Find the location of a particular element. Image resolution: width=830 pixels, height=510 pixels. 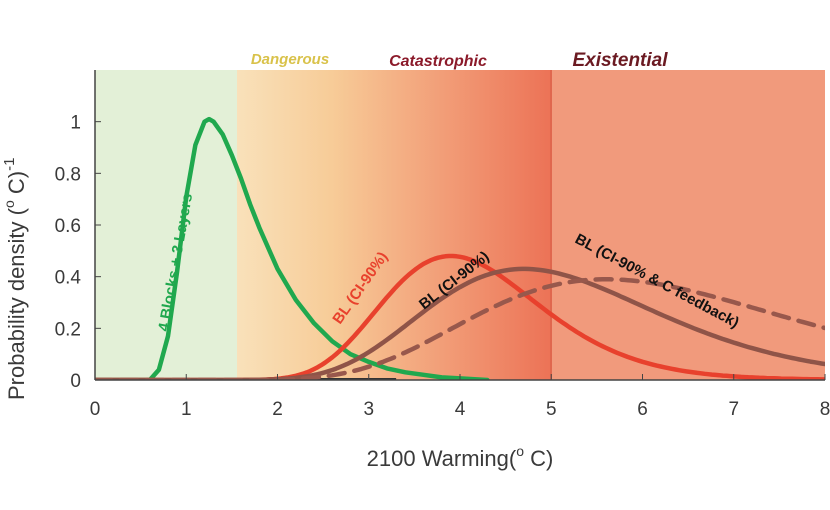

y-axis-label-sup2: -1 is located at coordinates (9, 164).